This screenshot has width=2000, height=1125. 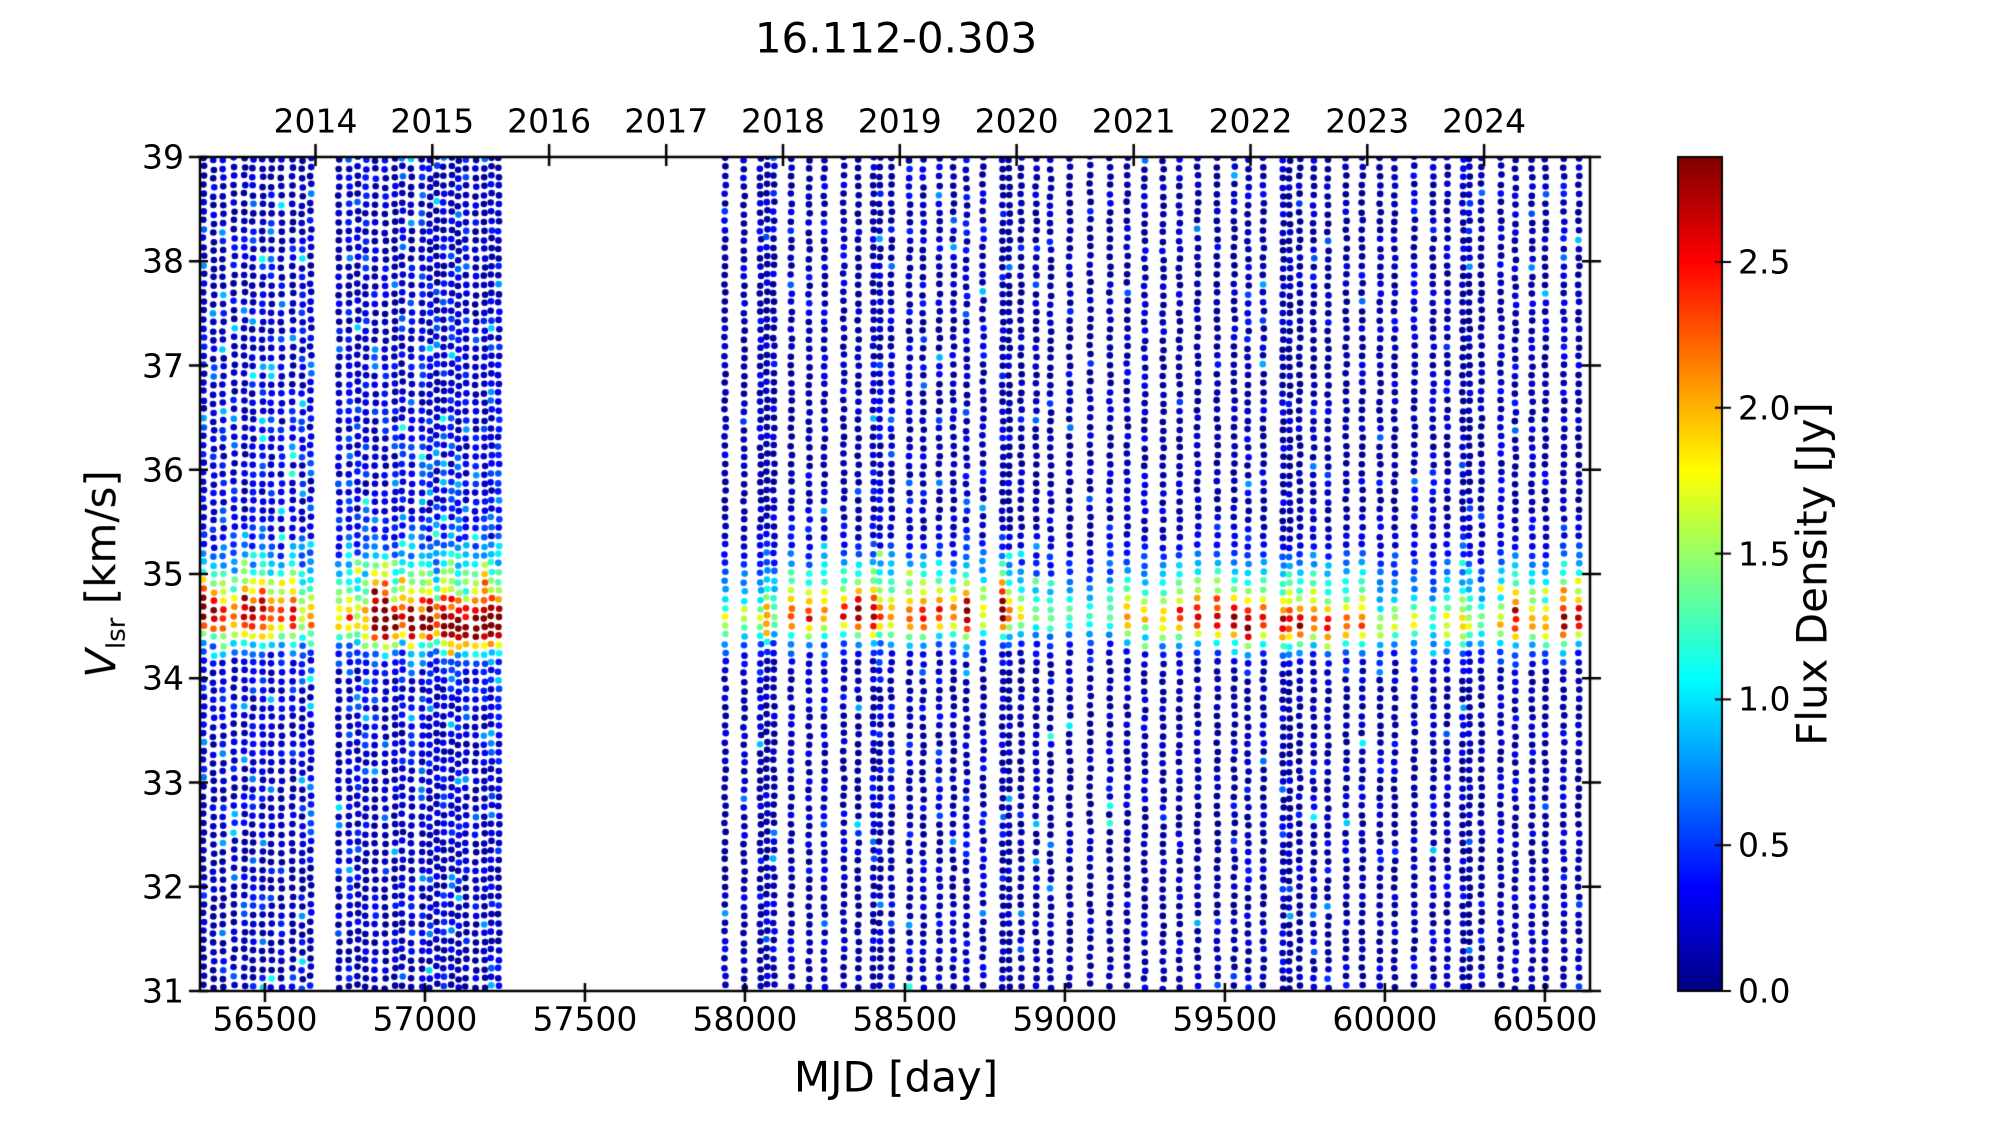 What do you see at coordinates (1225, 1019) in the screenshot?
I see `x-tick-label: 59500` at bounding box center [1225, 1019].